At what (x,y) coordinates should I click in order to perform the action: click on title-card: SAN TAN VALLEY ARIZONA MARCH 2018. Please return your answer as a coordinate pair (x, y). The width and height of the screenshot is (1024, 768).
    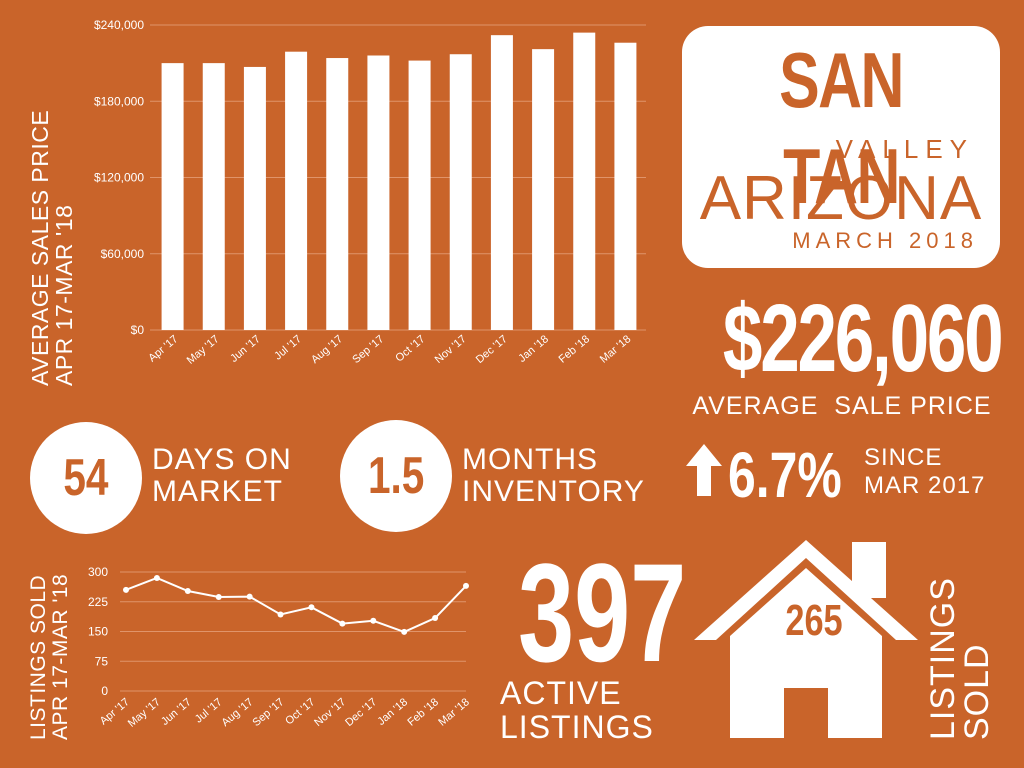
    Looking at the image, I should click on (841, 147).